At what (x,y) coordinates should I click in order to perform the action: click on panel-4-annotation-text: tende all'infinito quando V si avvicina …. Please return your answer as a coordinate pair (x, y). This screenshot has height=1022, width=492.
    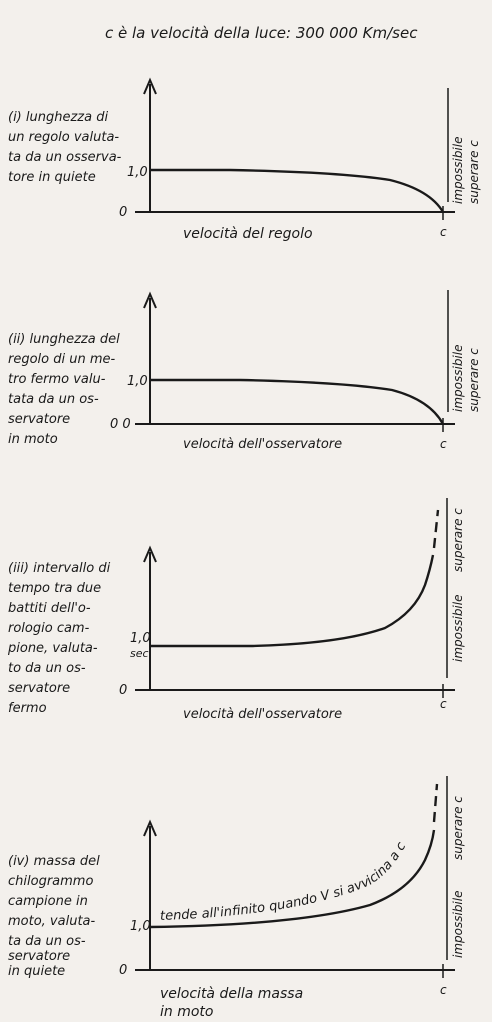
    Looking at the image, I should click on (285, 882).